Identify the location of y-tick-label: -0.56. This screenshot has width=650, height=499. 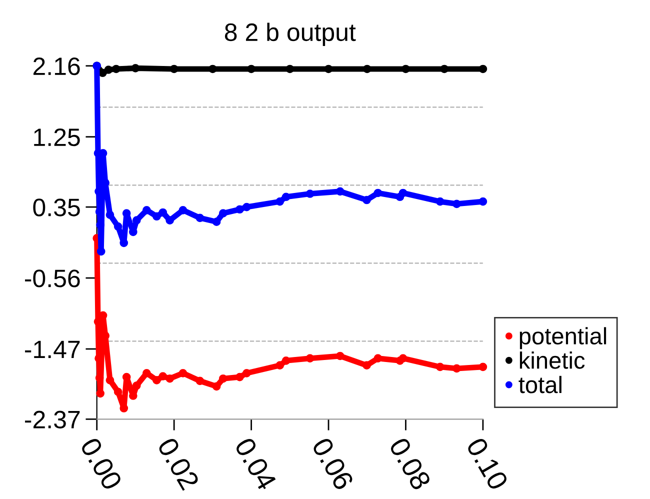
(52, 279).